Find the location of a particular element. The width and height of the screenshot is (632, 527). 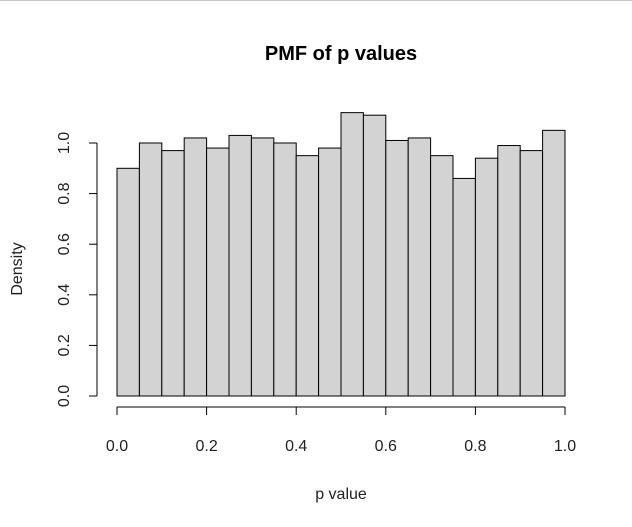

x-axis: 0.0 0.2 0.4 0.6 0.8 1.0 is located at coordinates (341, 430).